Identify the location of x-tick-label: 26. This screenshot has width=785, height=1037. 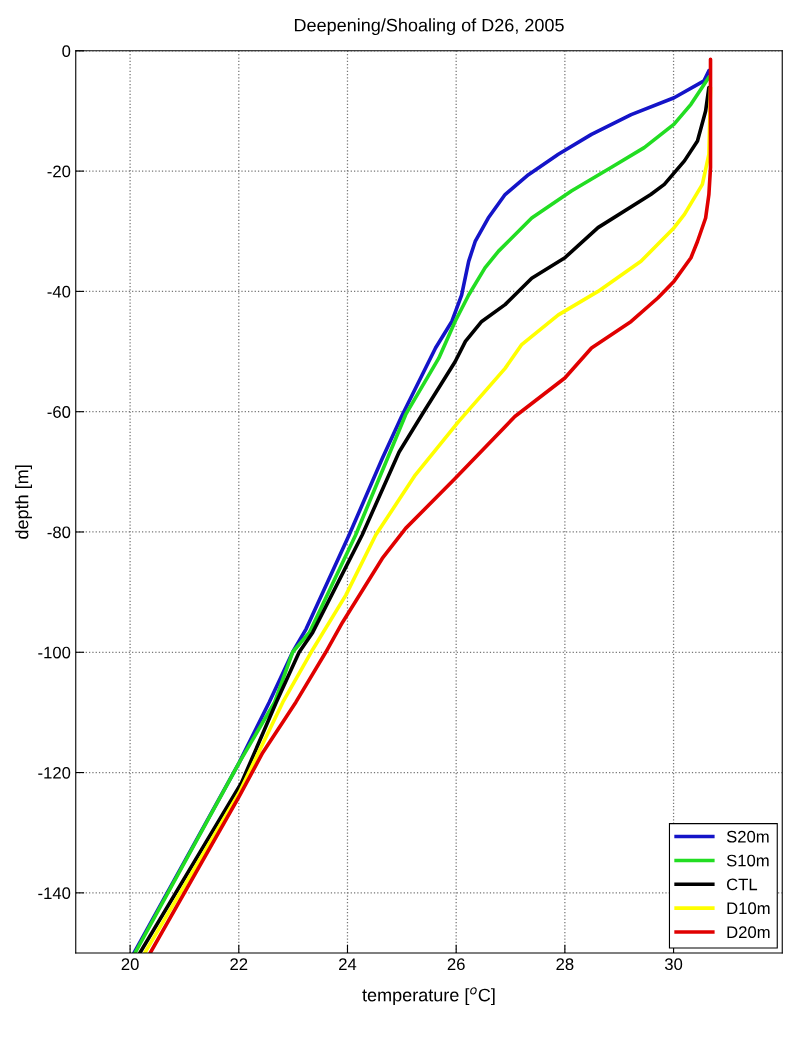
(456, 964).